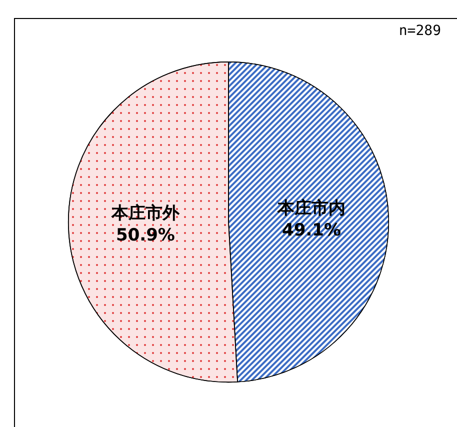 Image resolution: width=457 pixels, height=427 pixels. What do you see at coordinates (145, 213) in the screenshot?
I see `slice-label: 本庄市外` at bounding box center [145, 213].